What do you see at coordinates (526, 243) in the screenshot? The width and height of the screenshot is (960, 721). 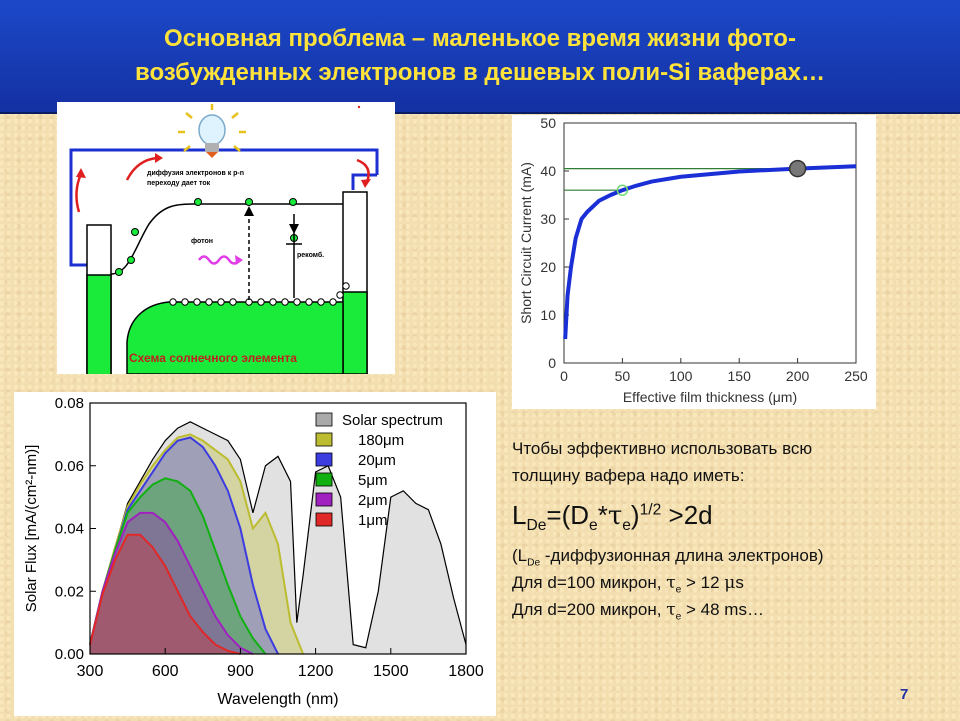 I see `y-axis-label: Short Circuit Current (mA)` at bounding box center [526, 243].